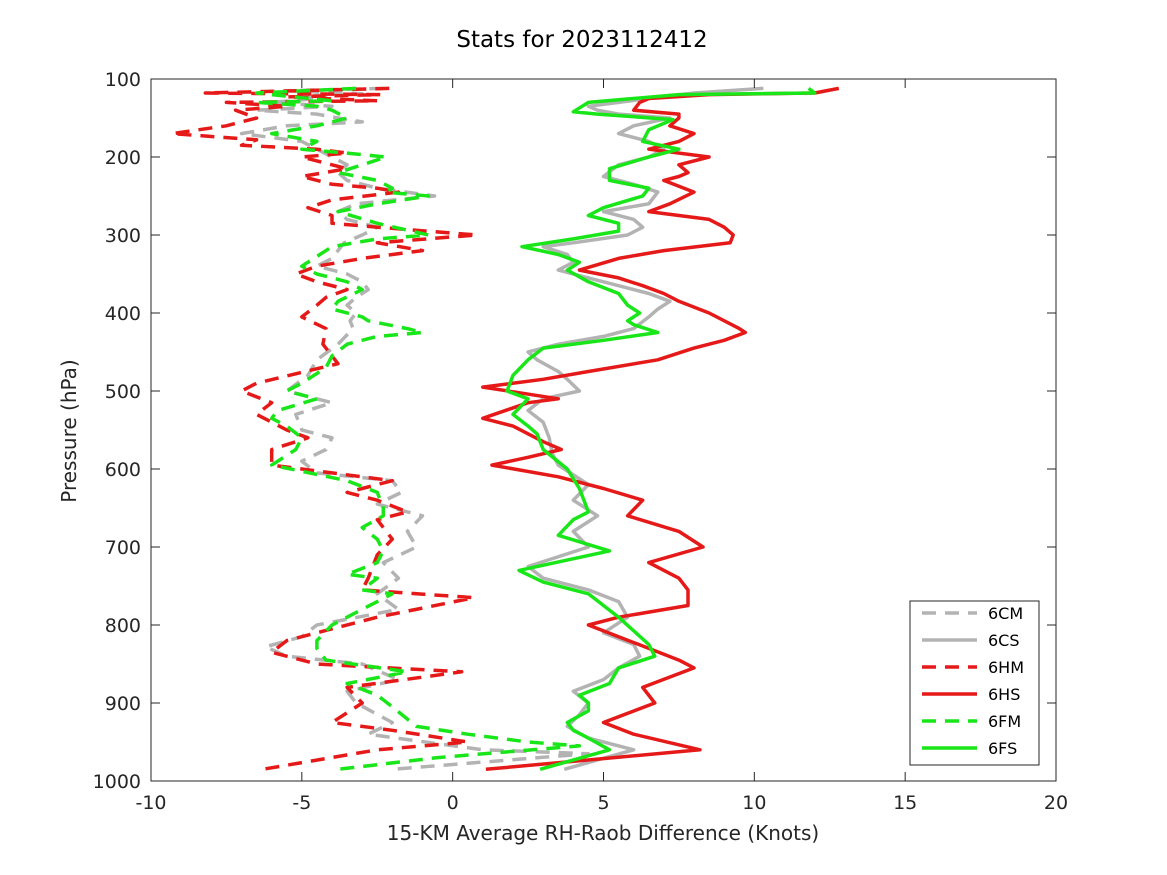  I want to click on x-tick-label: 20, so click(1056, 803).